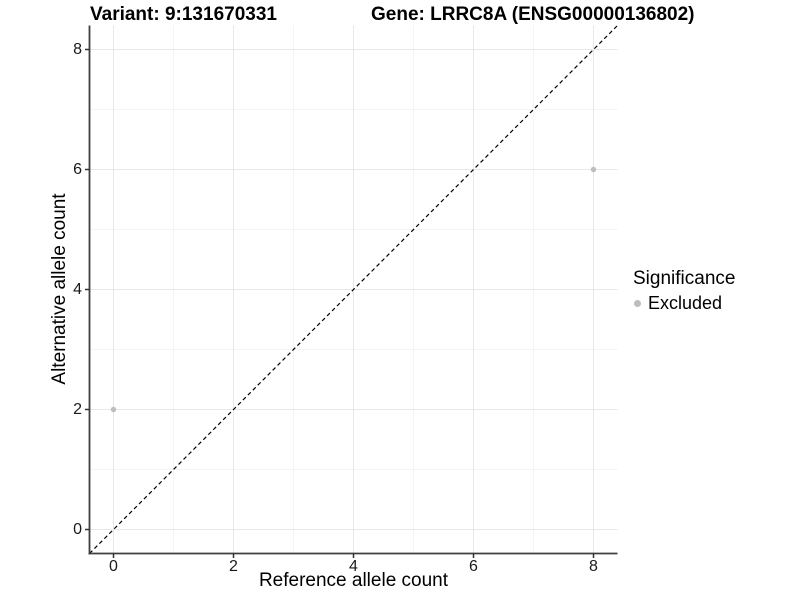 The width and height of the screenshot is (800, 600). I want to click on legend-item: Excluded, so click(684, 303).